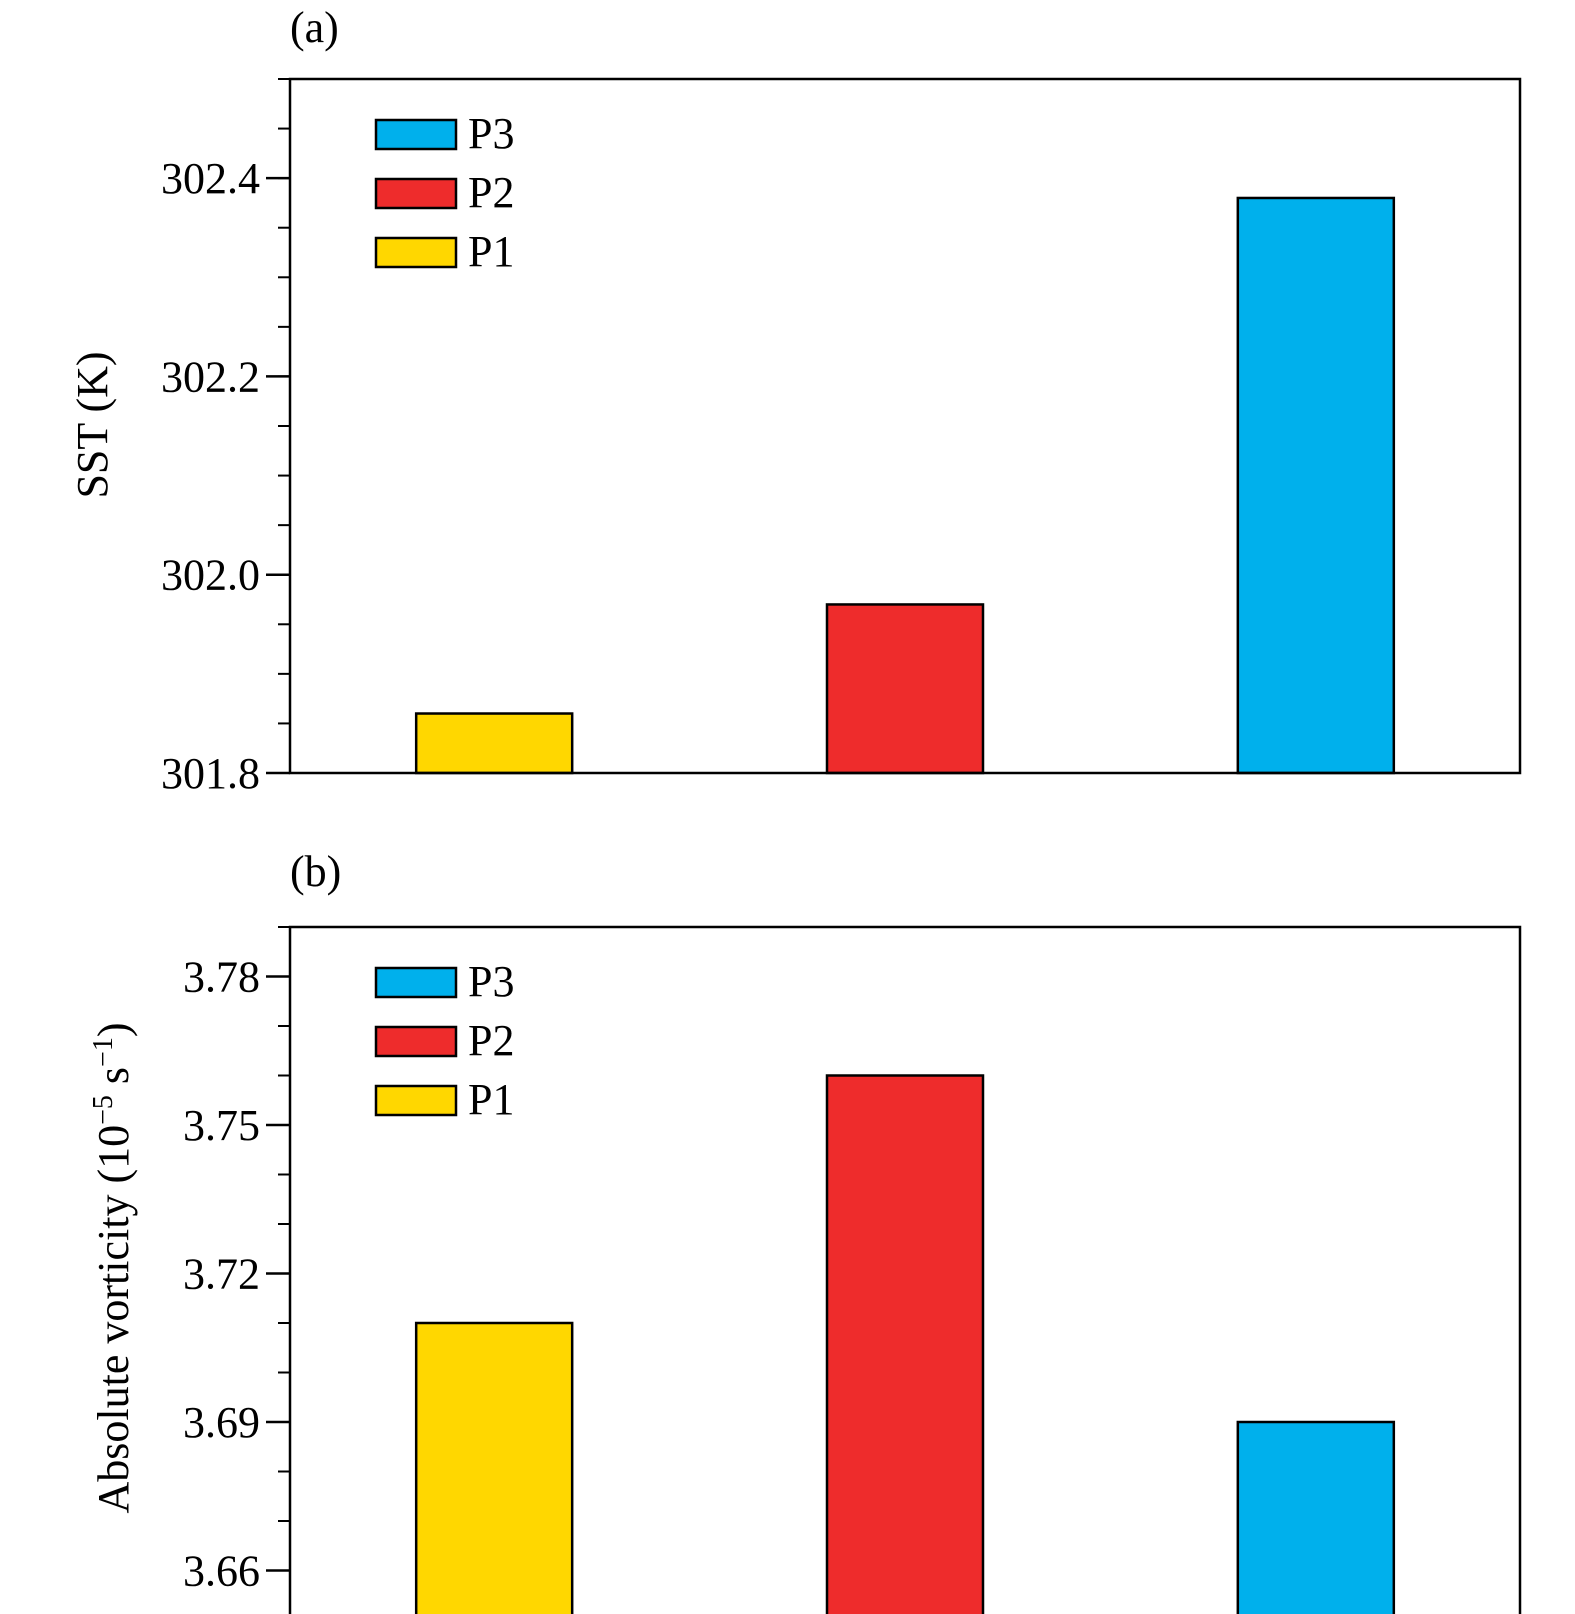 The width and height of the screenshot is (1575, 1614). Describe the element at coordinates (221, 1125) in the screenshot. I see `panel-b-ytick-label: 3.75` at that location.